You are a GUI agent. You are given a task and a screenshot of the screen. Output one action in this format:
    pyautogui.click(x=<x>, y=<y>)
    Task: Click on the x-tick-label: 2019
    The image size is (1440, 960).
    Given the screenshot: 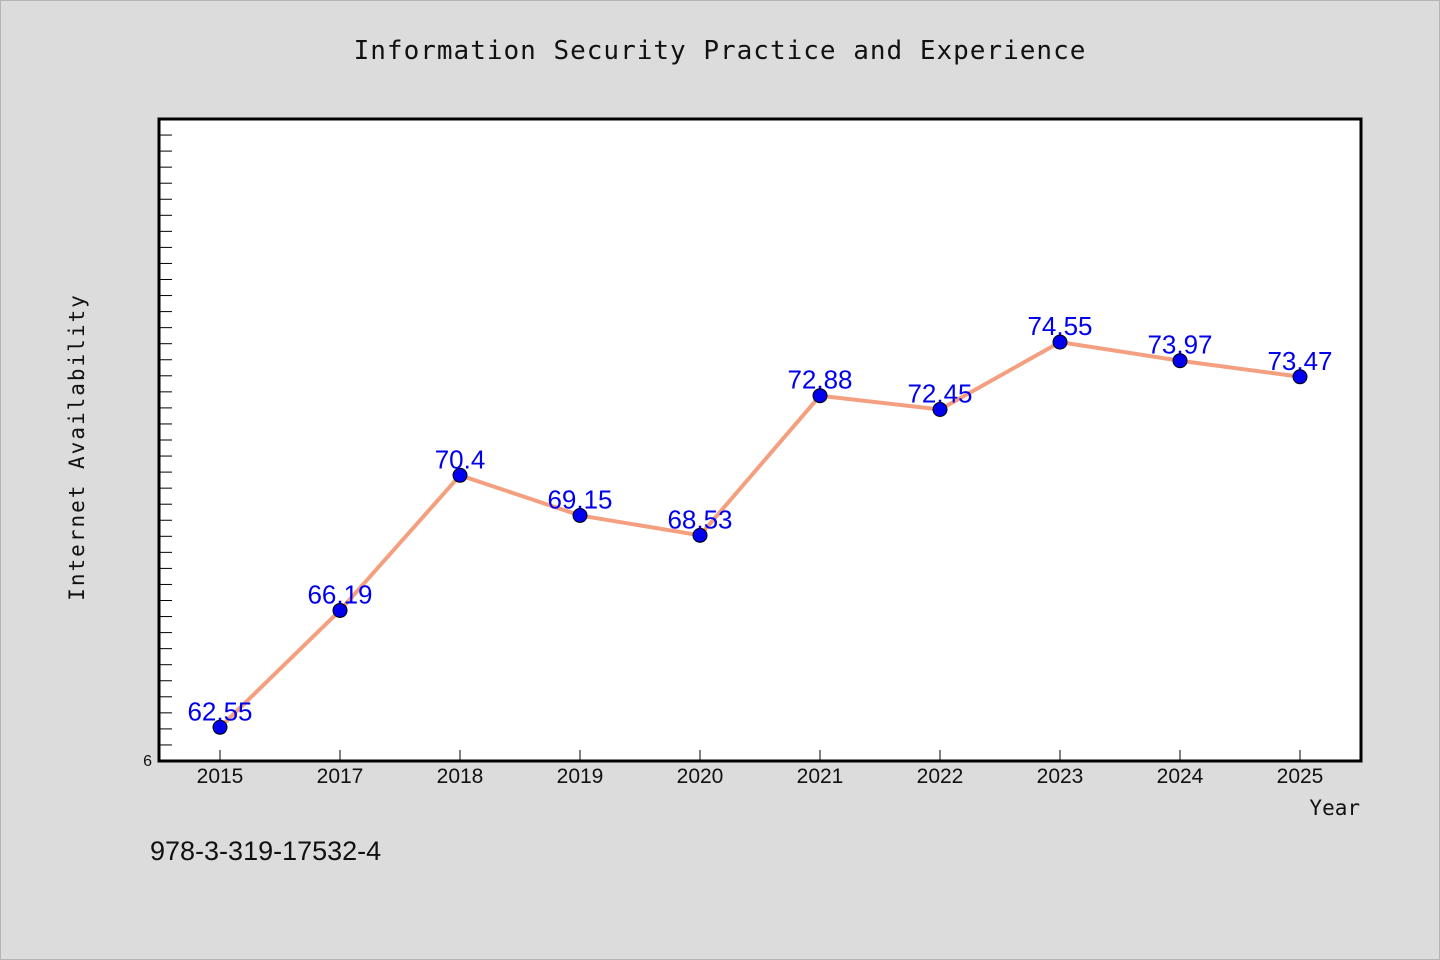 What is the action you would take?
    pyautogui.click(x=580, y=776)
    